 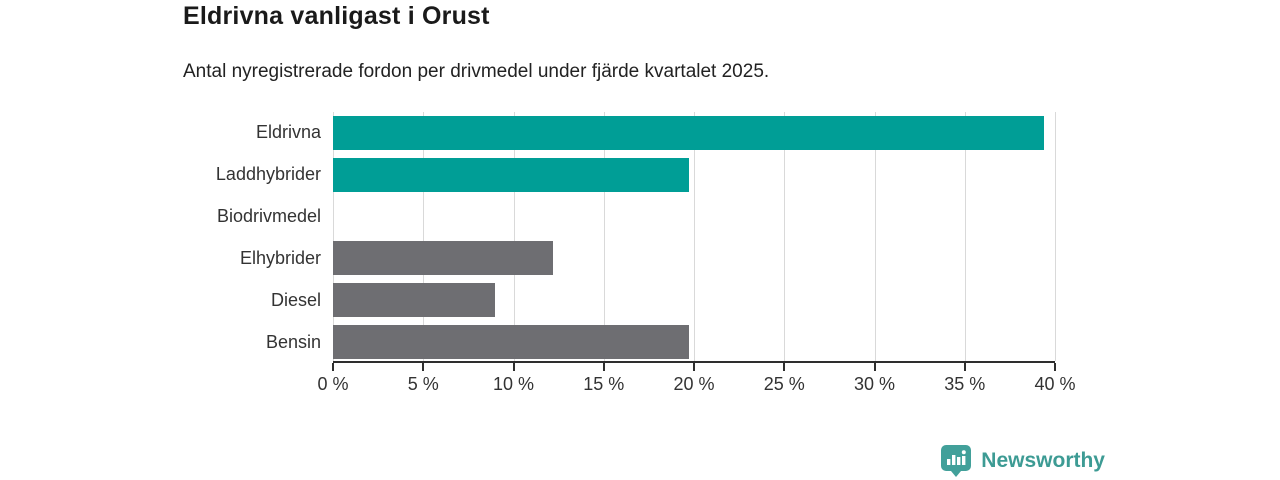 I want to click on category-label-bensin: Bensin, so click(x=293, y=341).